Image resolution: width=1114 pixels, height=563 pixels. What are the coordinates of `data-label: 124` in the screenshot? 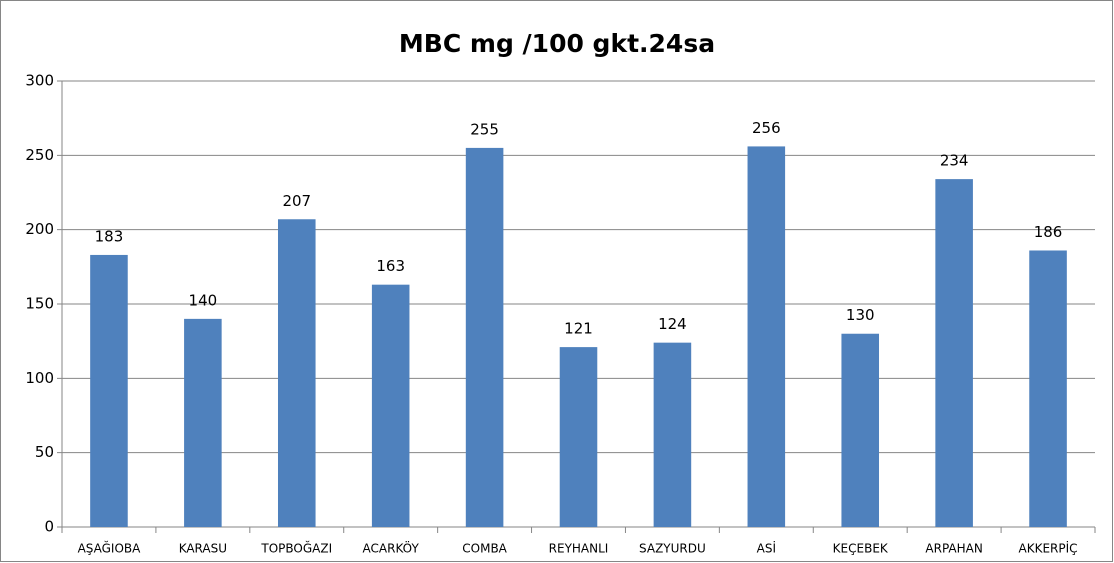 It's located at (672, 324).